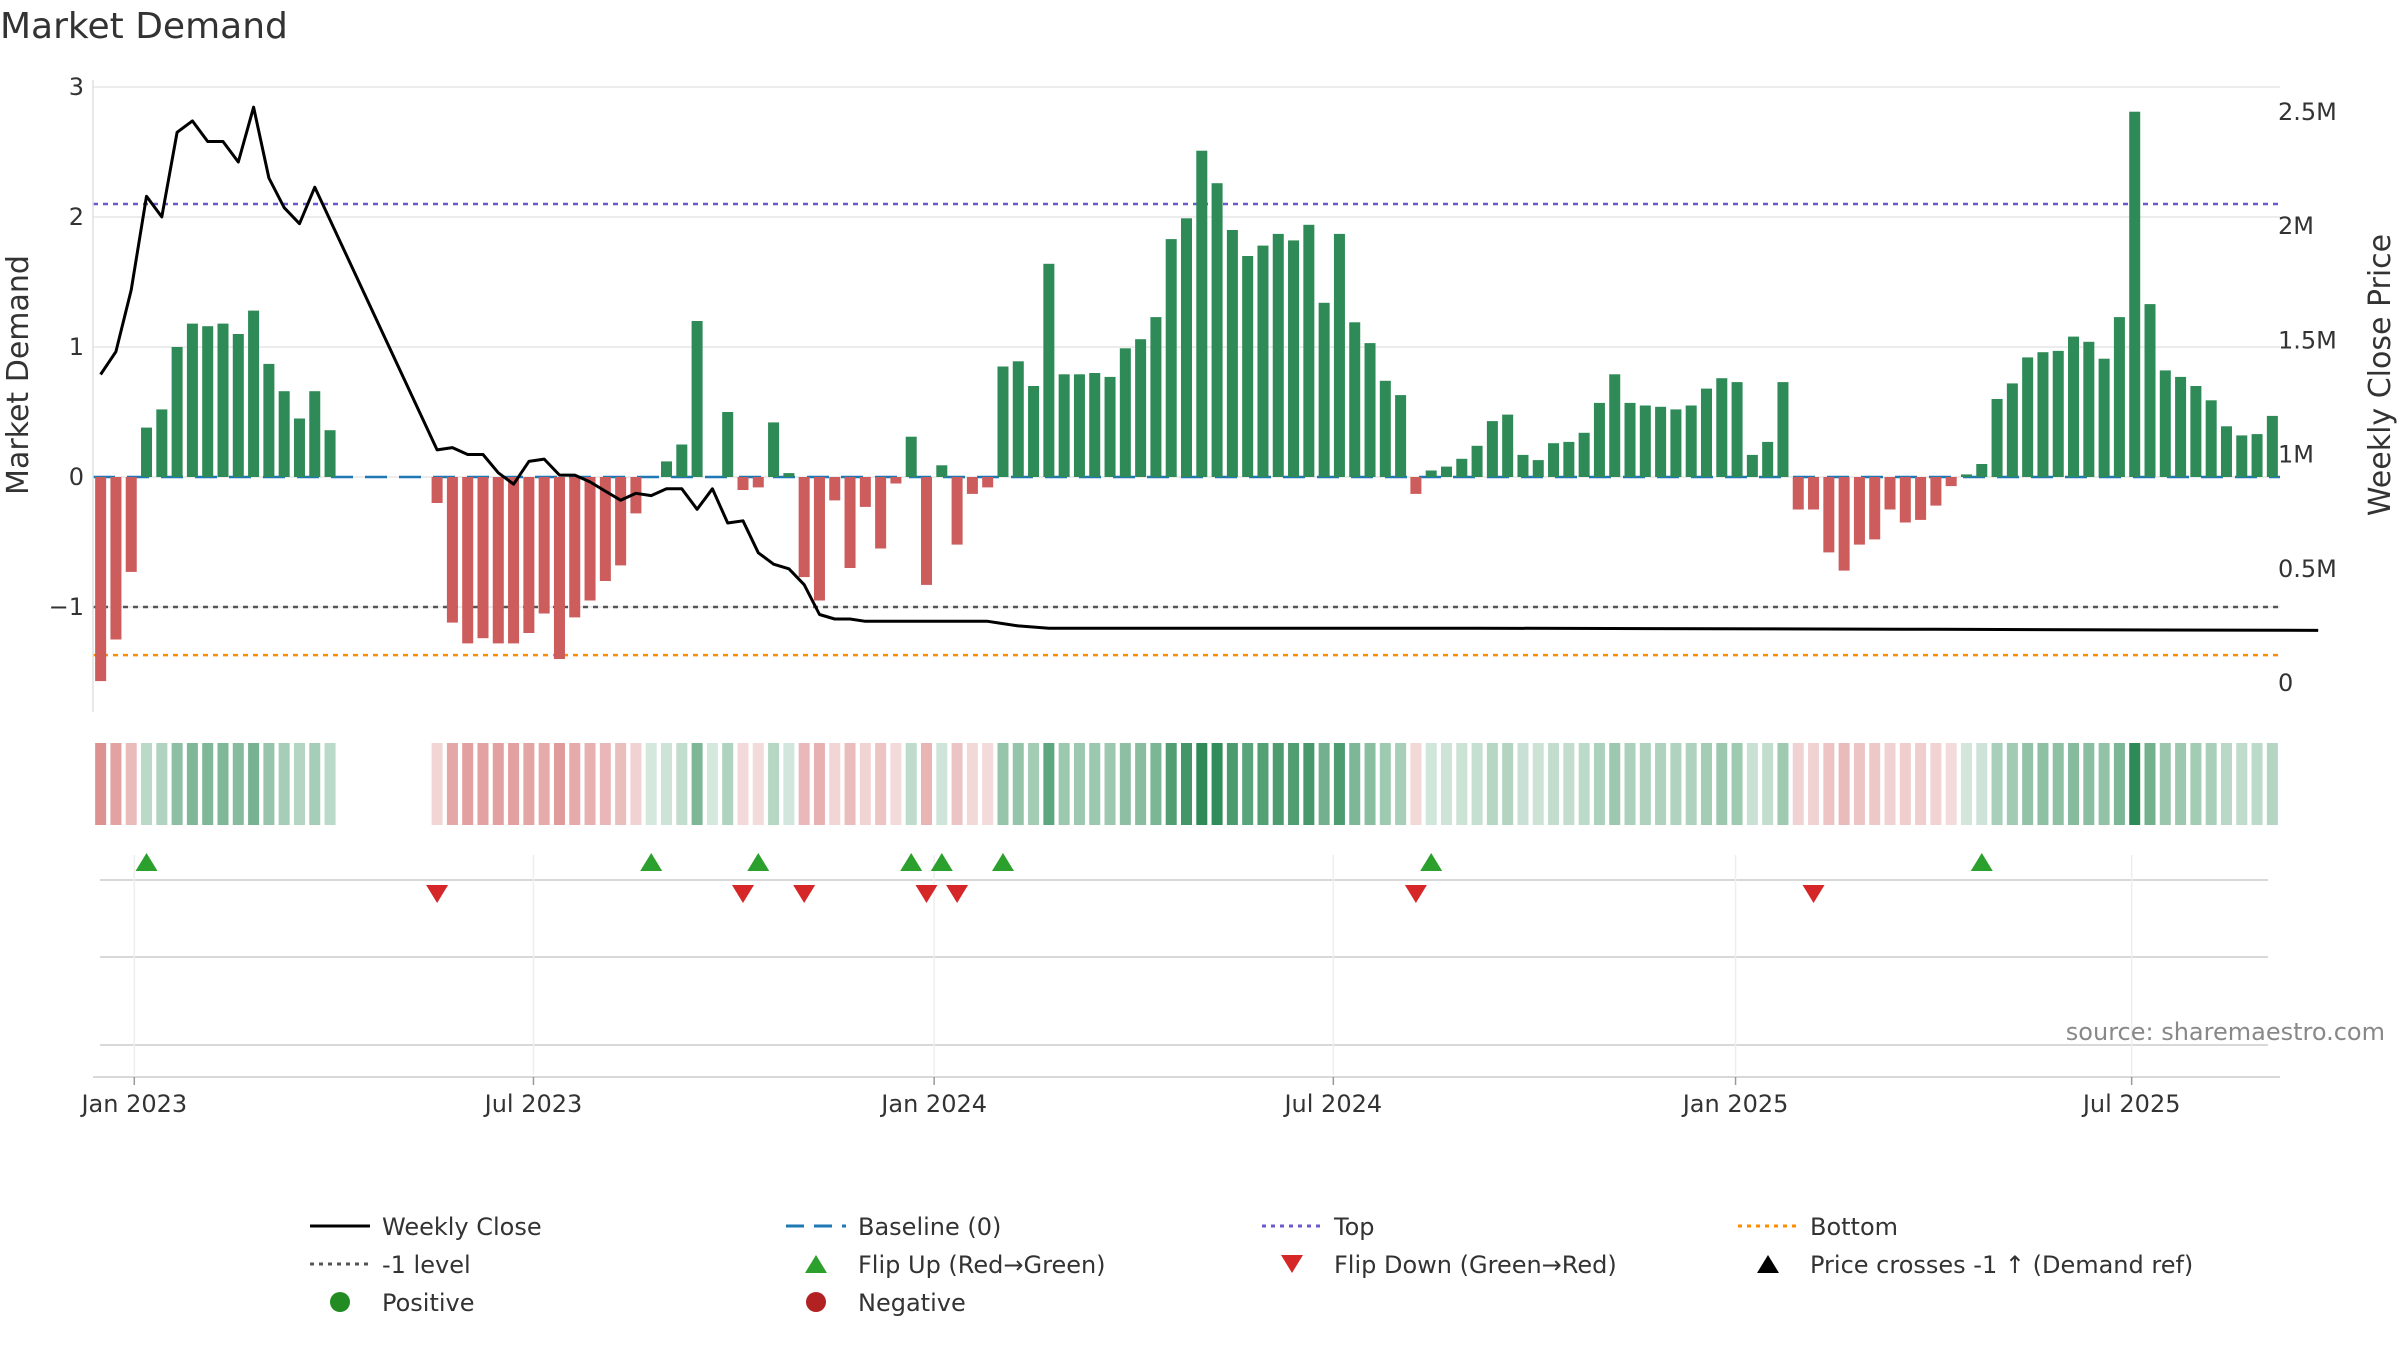 Image resolution: width=2400 pixels, height=1350 pixels. I want to click on legend-label: Negative, so click(912, 1303).